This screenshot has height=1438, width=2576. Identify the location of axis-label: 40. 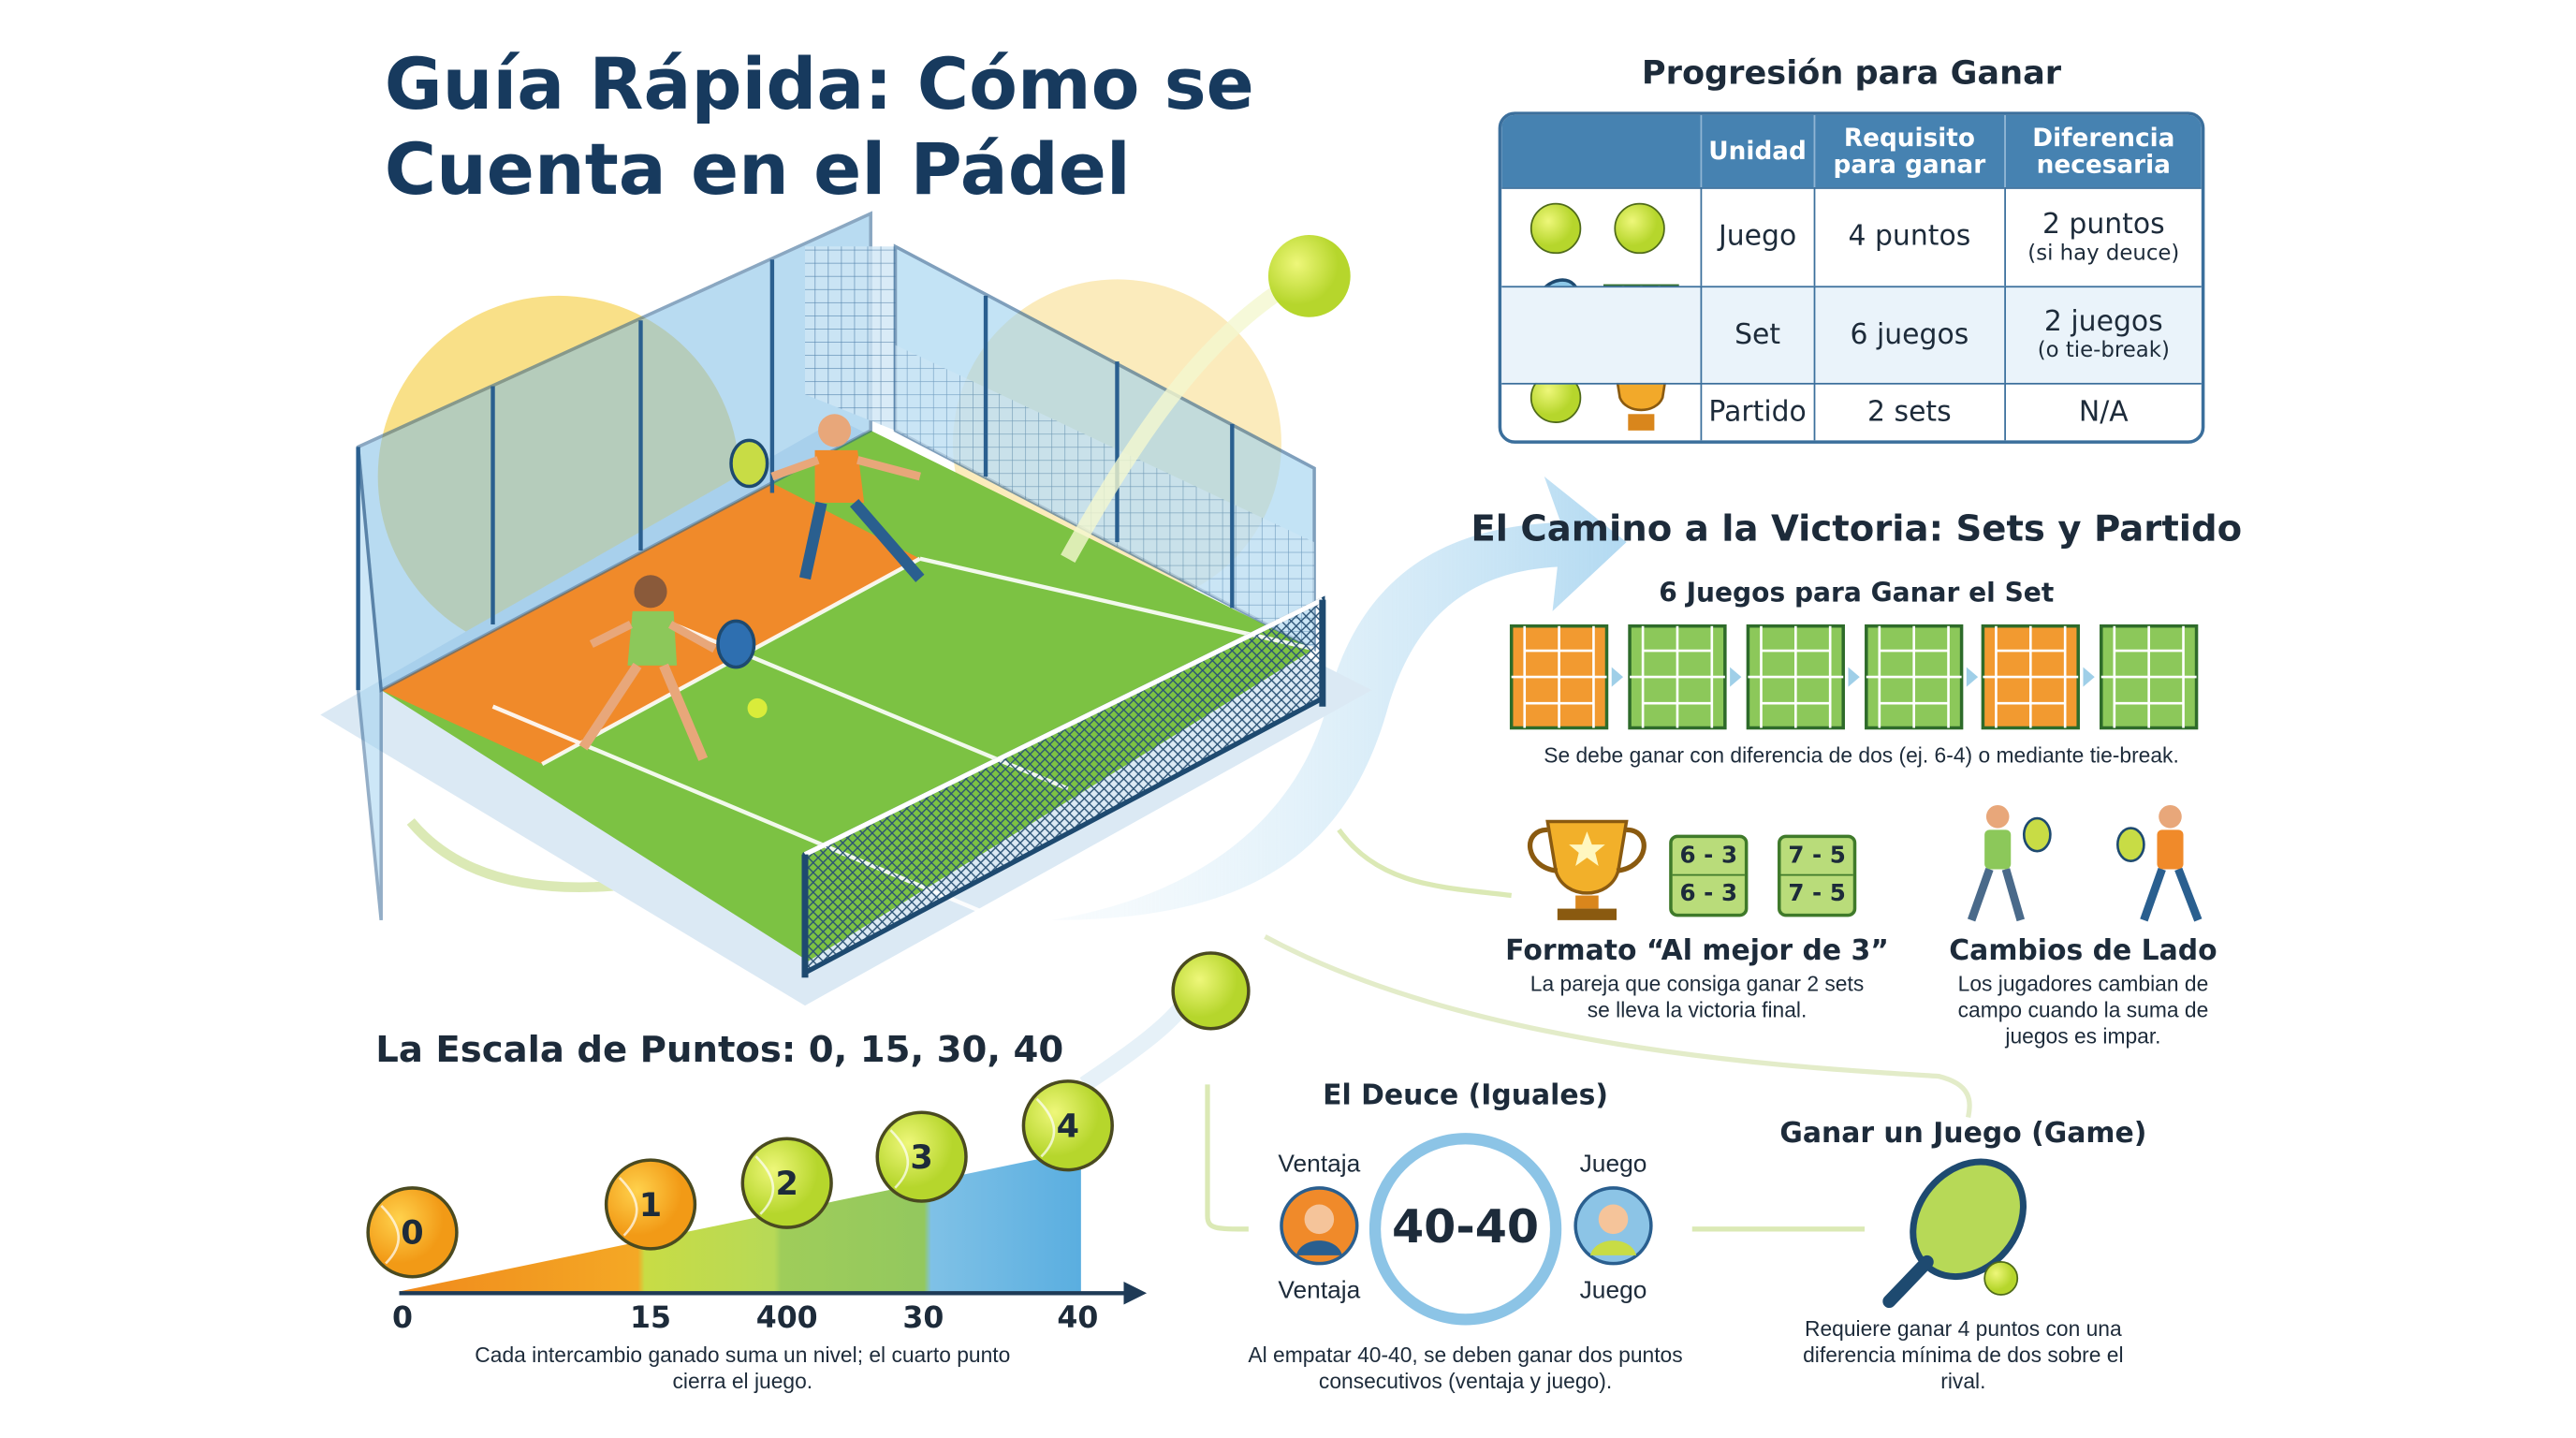
(1078, 1318).